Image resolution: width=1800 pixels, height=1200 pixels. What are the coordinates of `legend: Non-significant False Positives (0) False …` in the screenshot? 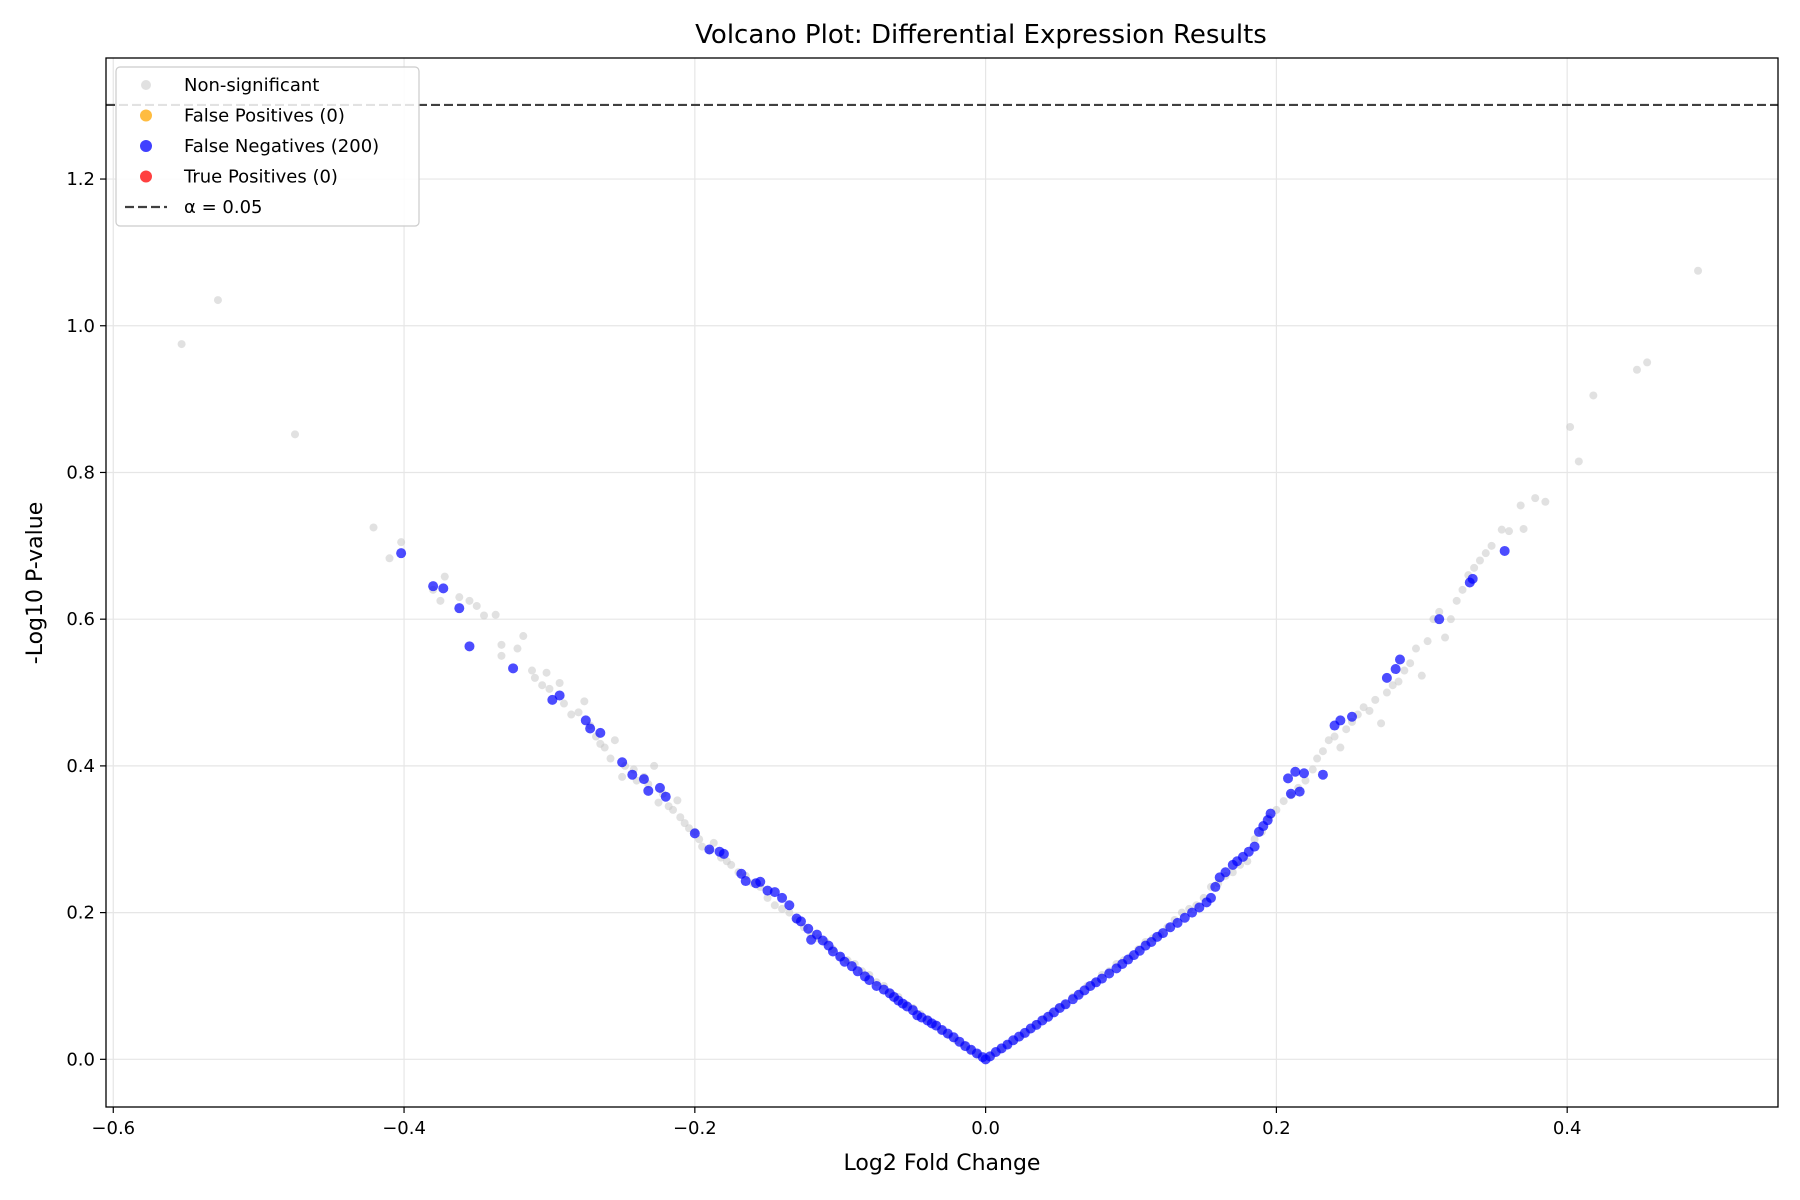 It's located at (267, 146).